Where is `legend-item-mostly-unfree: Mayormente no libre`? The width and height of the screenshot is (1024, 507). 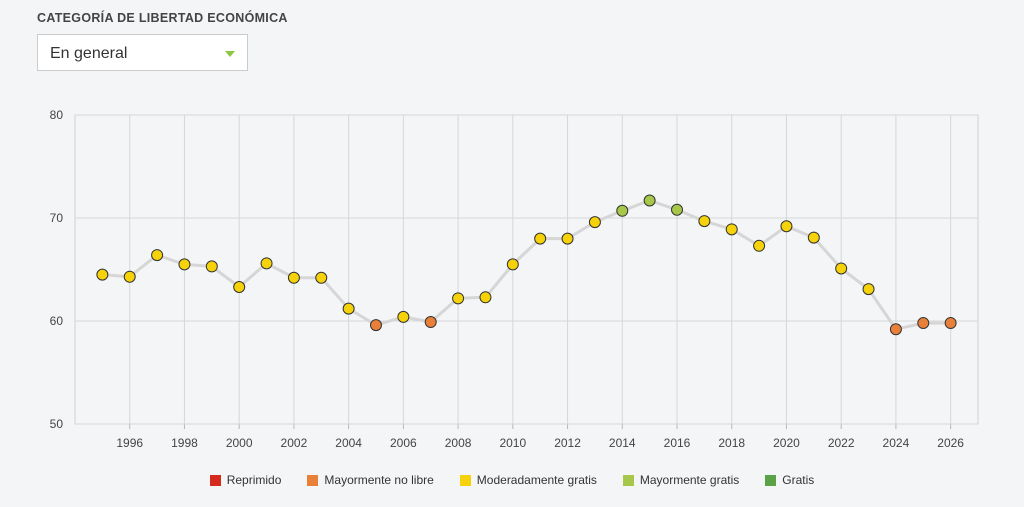
legend-item-mostly-unfree: Mayormente no libre is located at coordinates (370, 480).